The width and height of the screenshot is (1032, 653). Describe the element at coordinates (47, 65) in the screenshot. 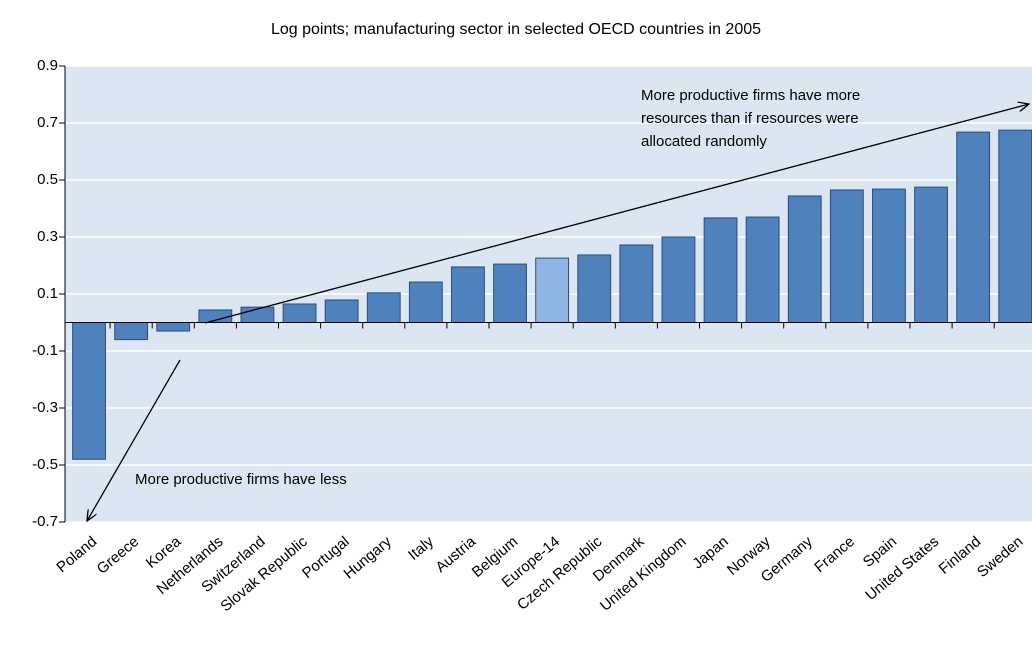

I see `y-tick-label: 0.9` at that location.